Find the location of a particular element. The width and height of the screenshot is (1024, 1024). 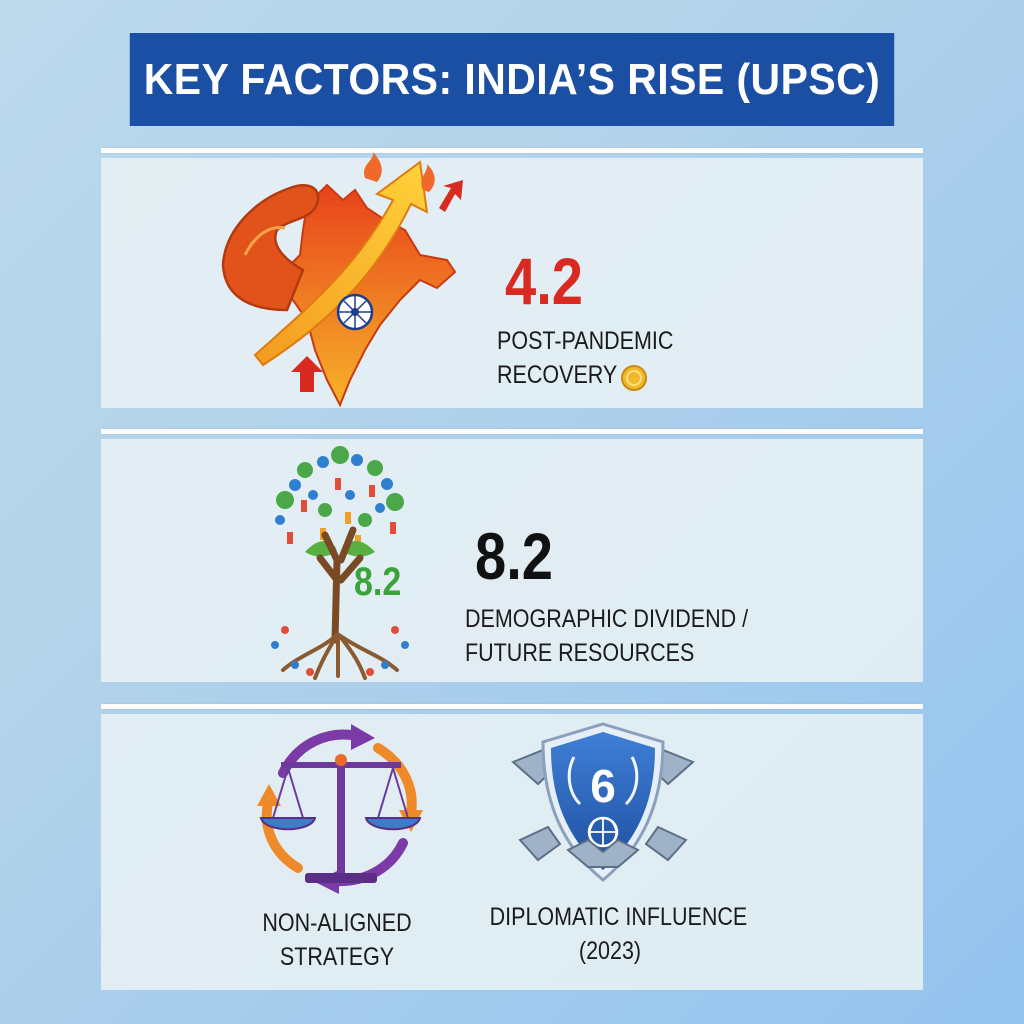

recovery-stat-value: 4.2 is located at coordinates (544, 281).